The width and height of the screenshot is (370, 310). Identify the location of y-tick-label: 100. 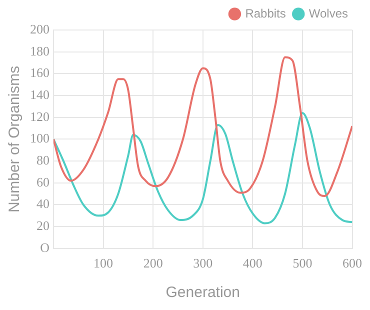
(40, 138).